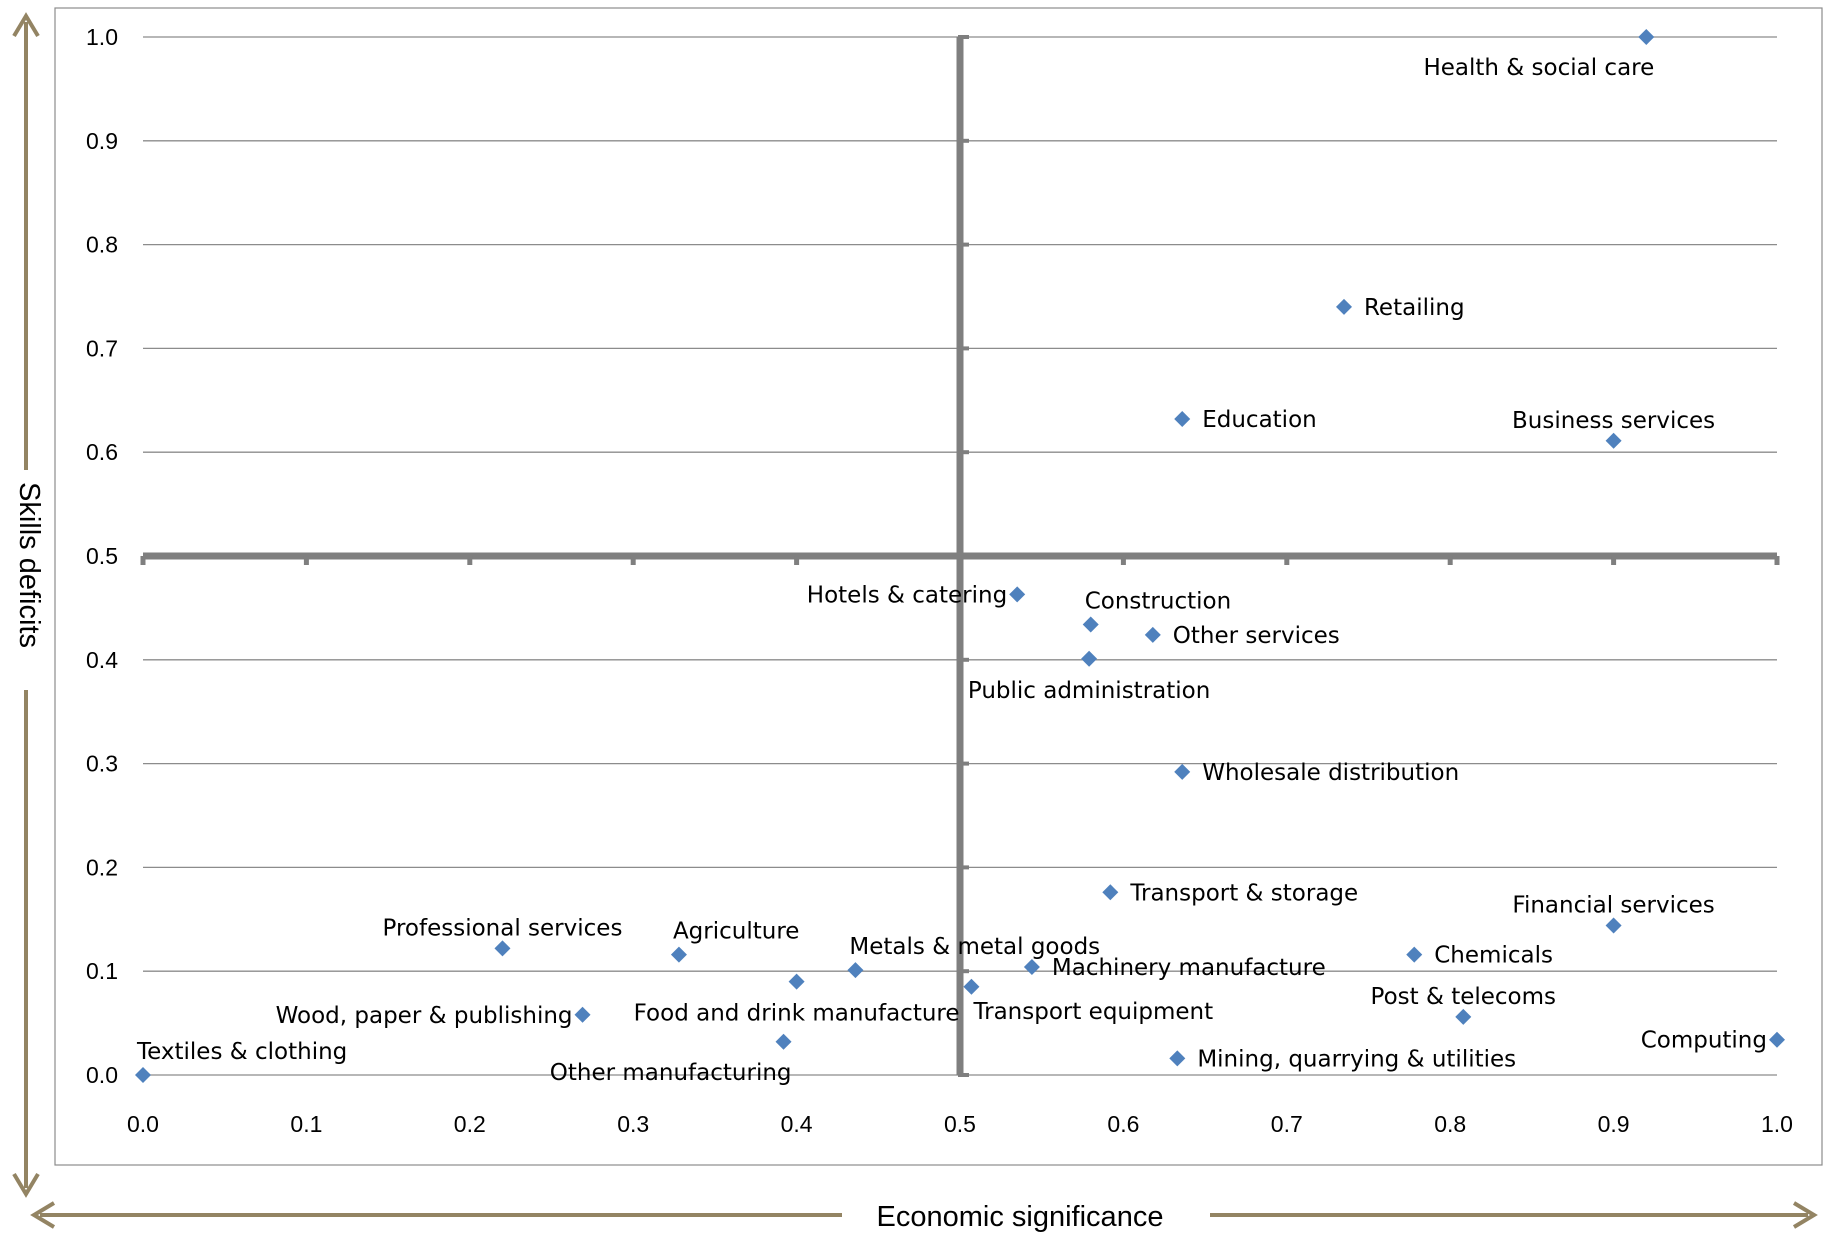  Describe the element at coordinates (671, 1073) in the screenshot. I see `point-label: Other manufacturing` at that location.